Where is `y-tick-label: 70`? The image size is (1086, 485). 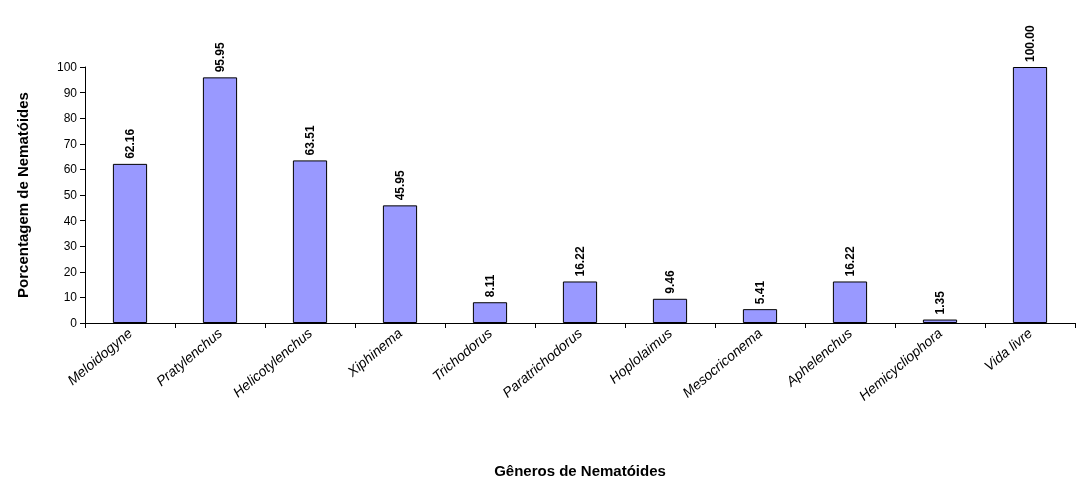
y-tick-label: 70 is located at coordinates (70, 143).